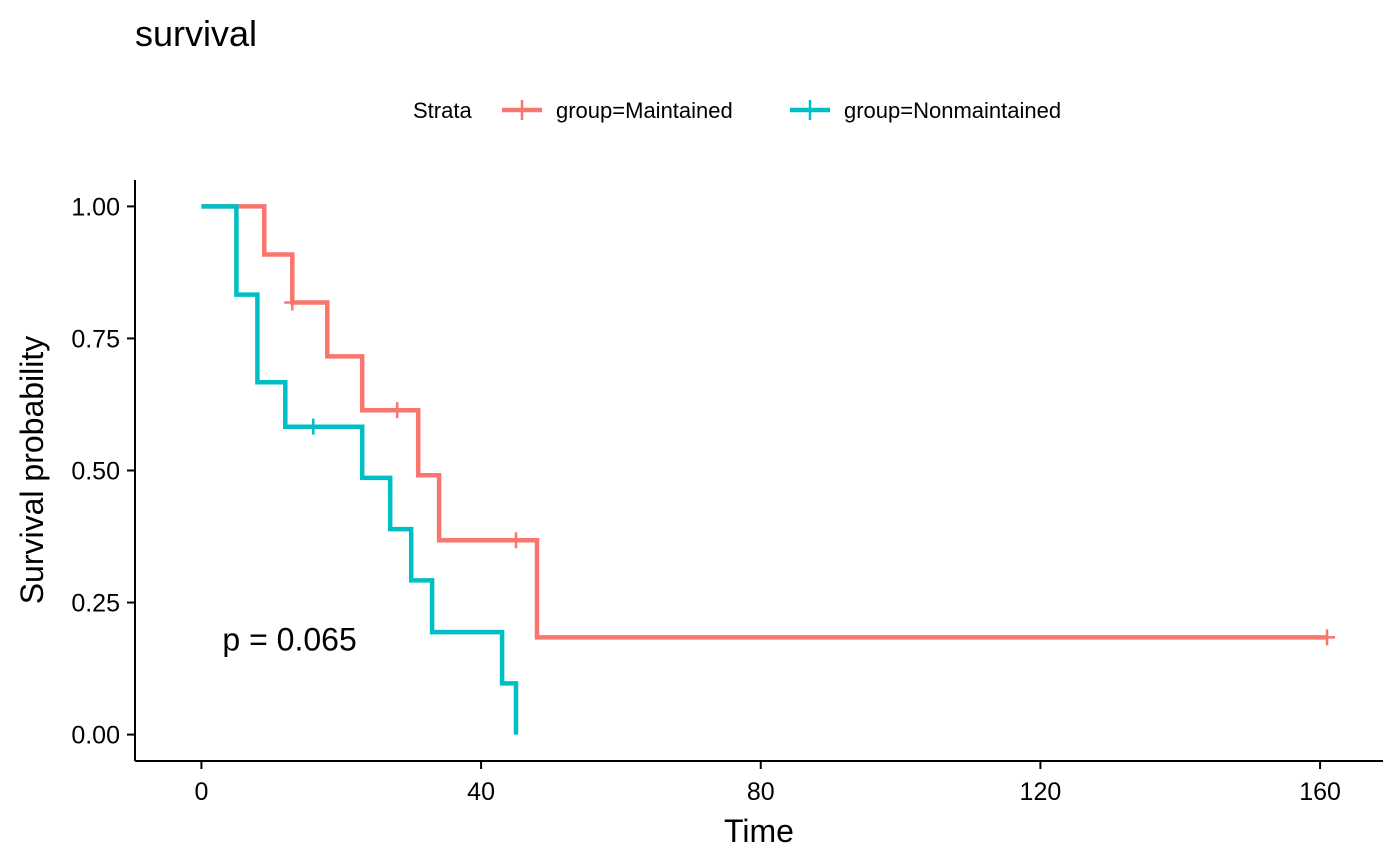 Image resolution: width=1400 pixels, height=866 pixels. Describe the element at coordinates (644, 110) in the screenshot. I see `legend-label: group=Maintained` at that location.